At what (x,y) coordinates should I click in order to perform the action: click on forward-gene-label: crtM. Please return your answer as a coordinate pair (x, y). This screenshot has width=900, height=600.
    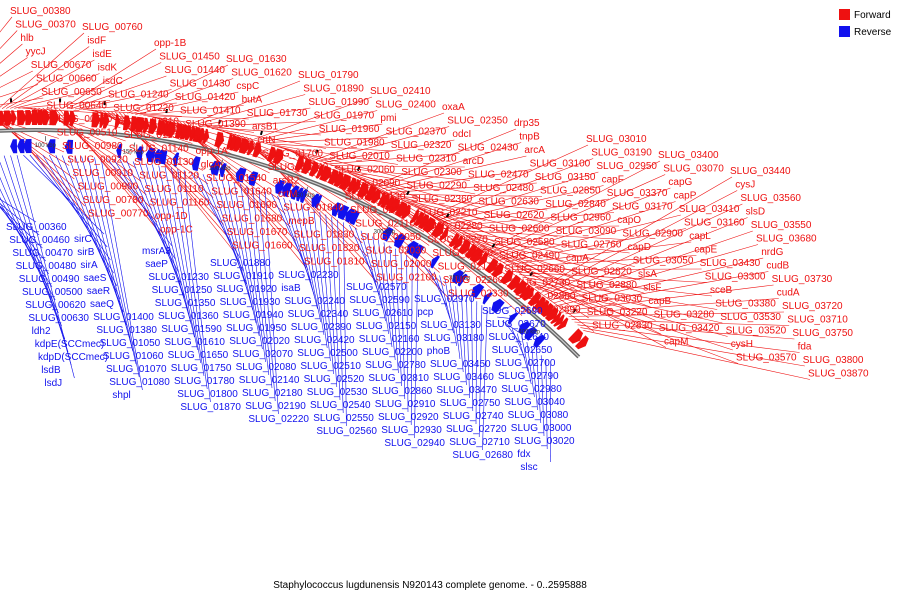
    Looking at the image, I should click on (287, 194).